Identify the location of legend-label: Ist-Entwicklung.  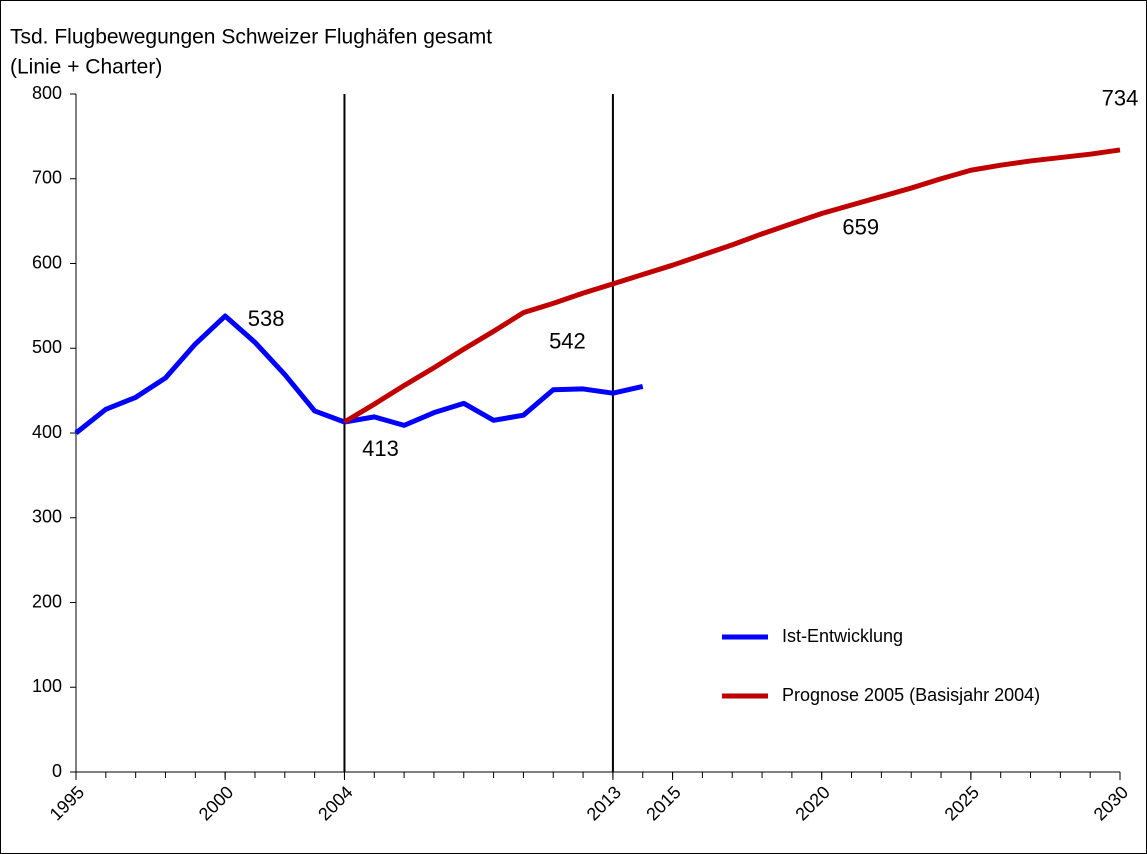
(842, 636).